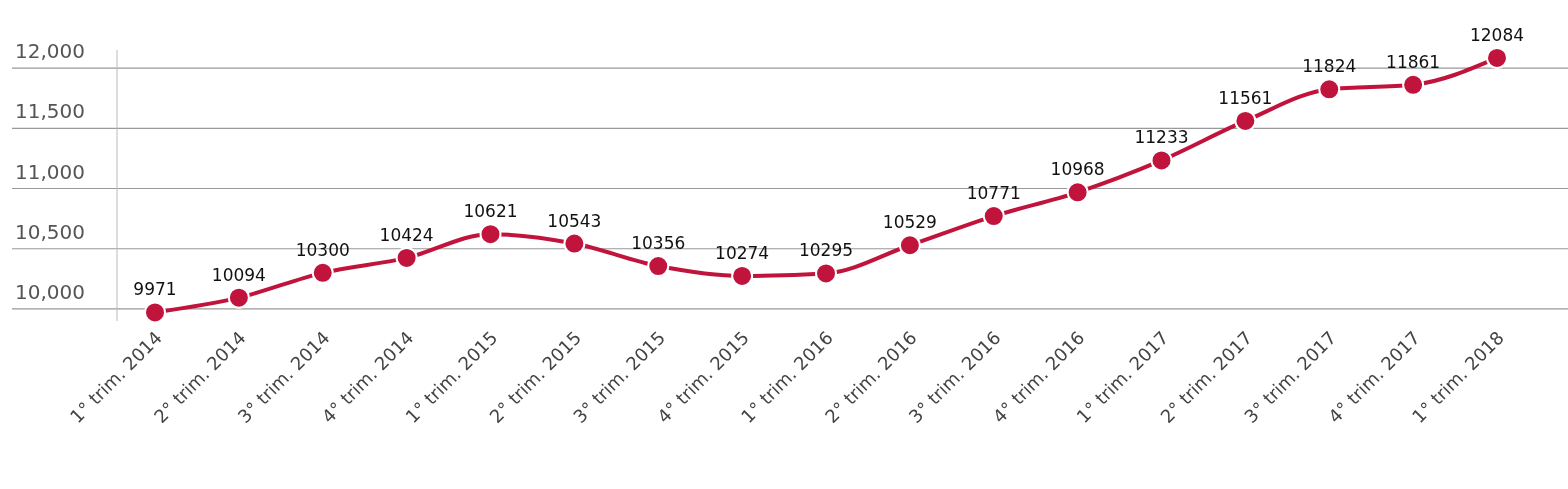  I want to click on data-label: 10295, so click(826, 250).